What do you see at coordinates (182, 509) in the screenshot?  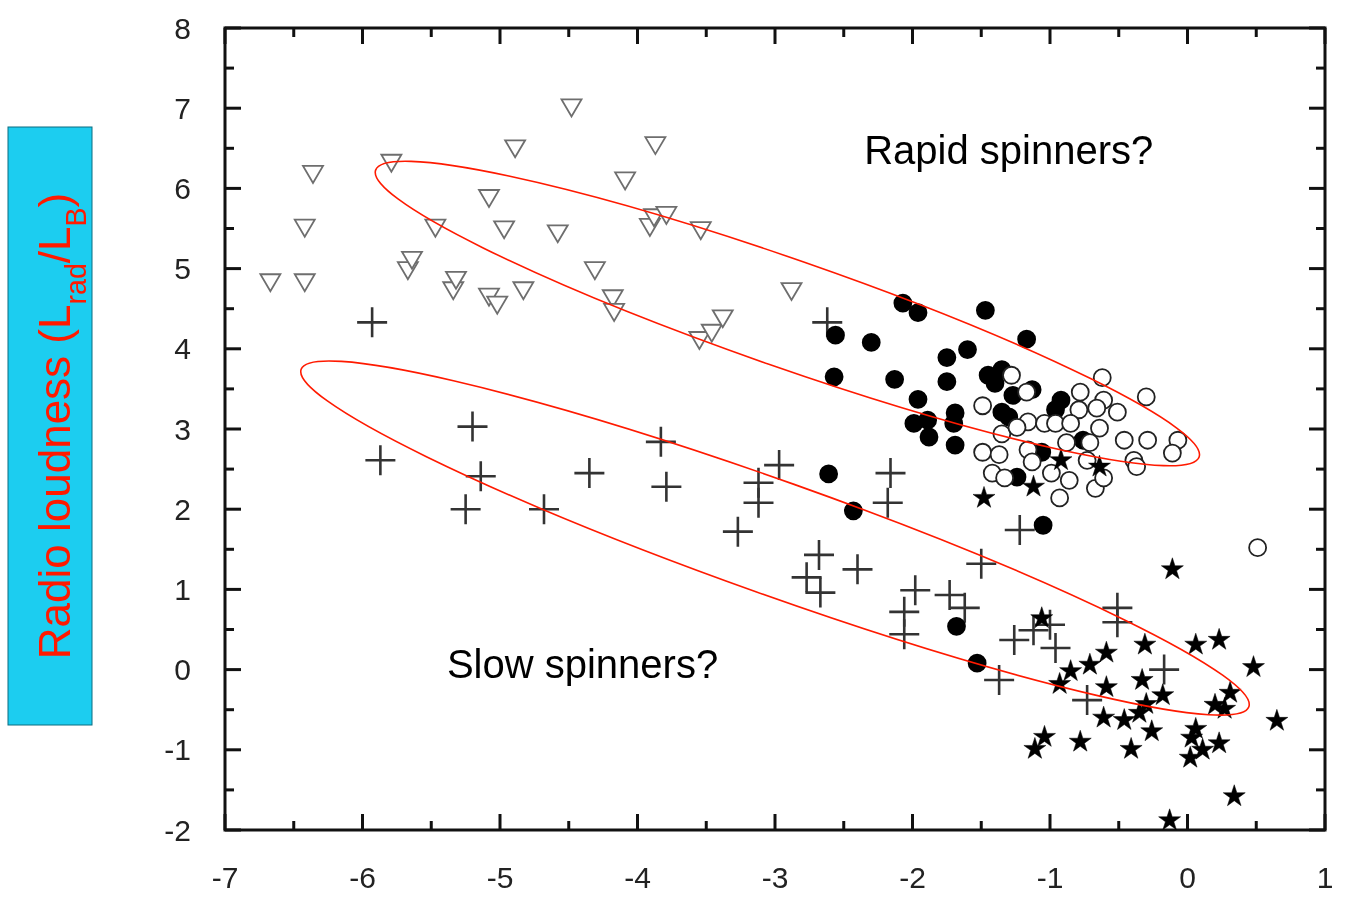 I see `y-tick-label: 2` at bounding box center [182, 509].